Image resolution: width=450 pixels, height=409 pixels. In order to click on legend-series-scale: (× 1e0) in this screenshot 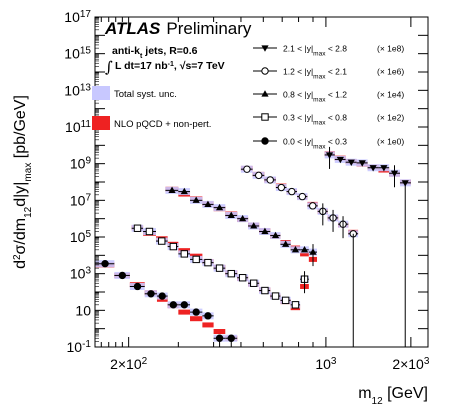, I will do `click(390, 142)`.